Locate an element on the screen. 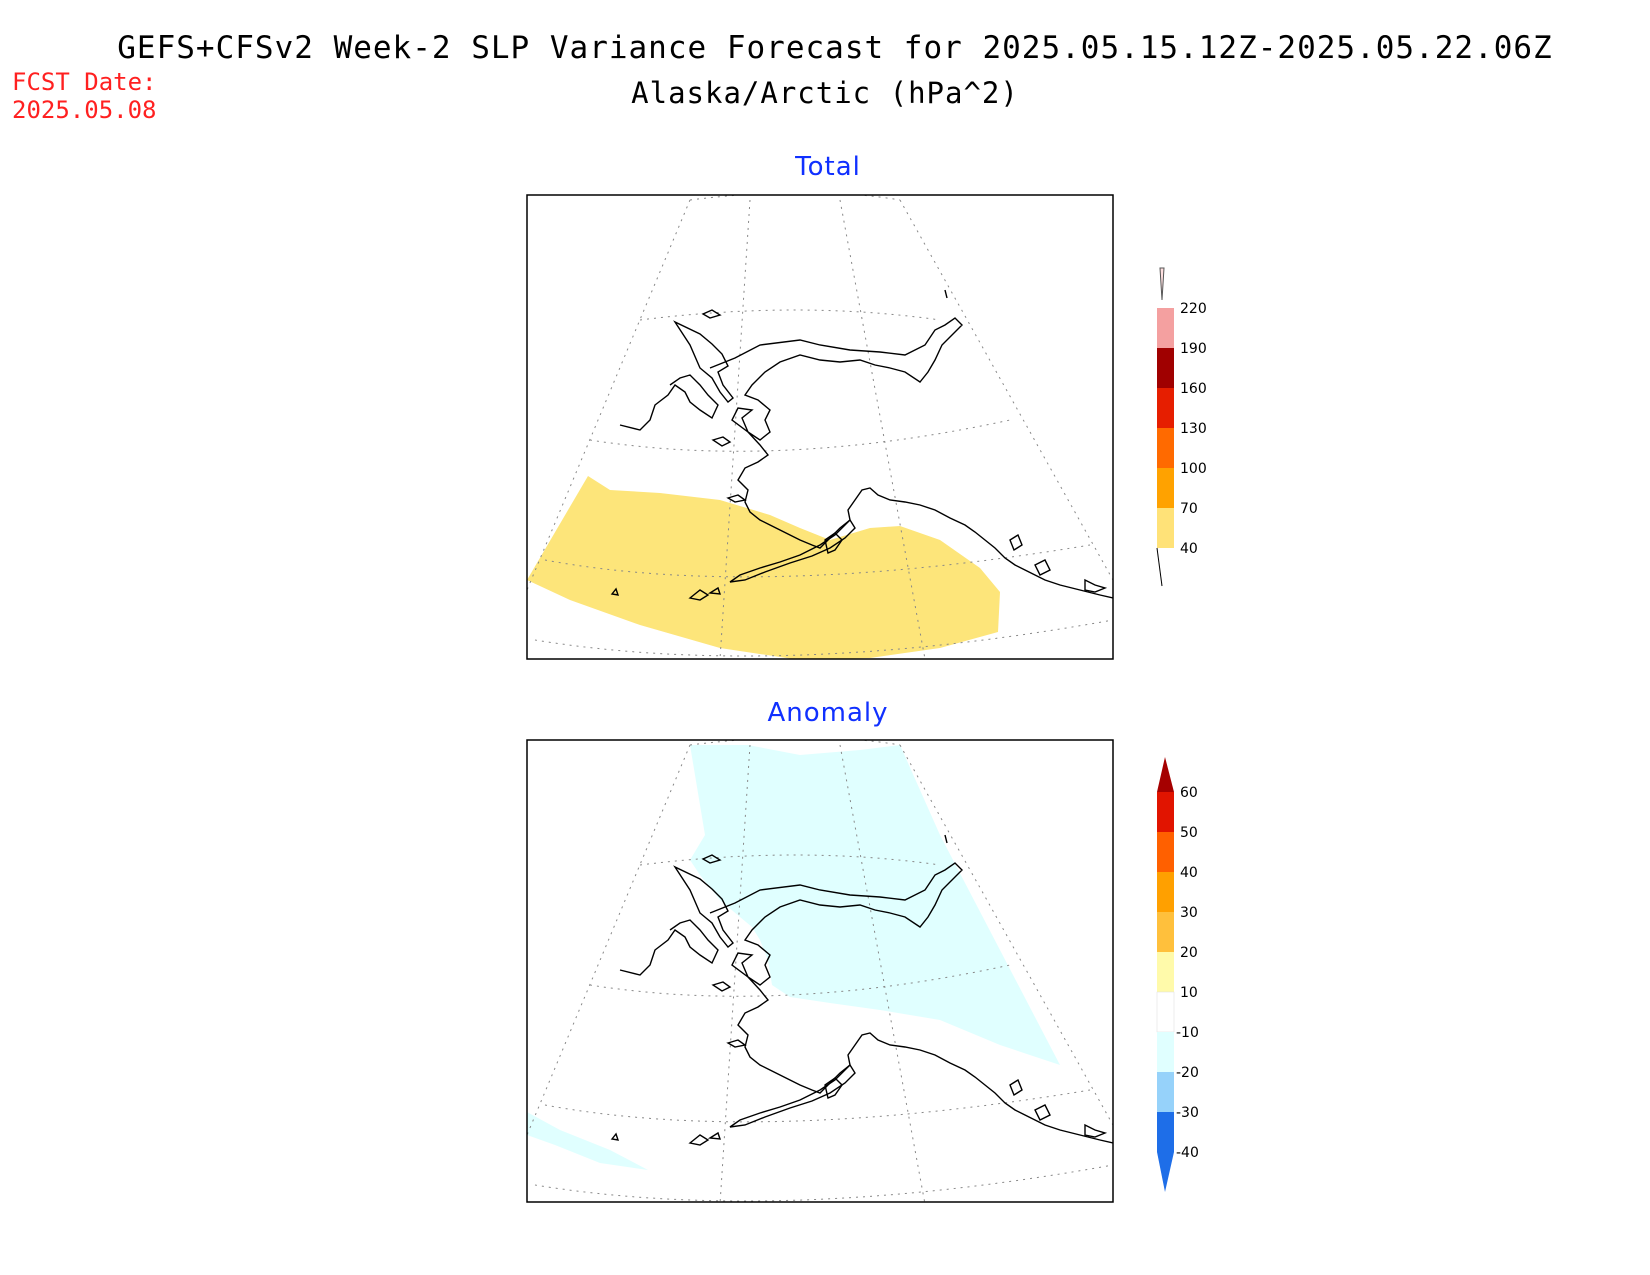  cb-anom-label-neg10: -10 is located at coordinates (1187, 1033).